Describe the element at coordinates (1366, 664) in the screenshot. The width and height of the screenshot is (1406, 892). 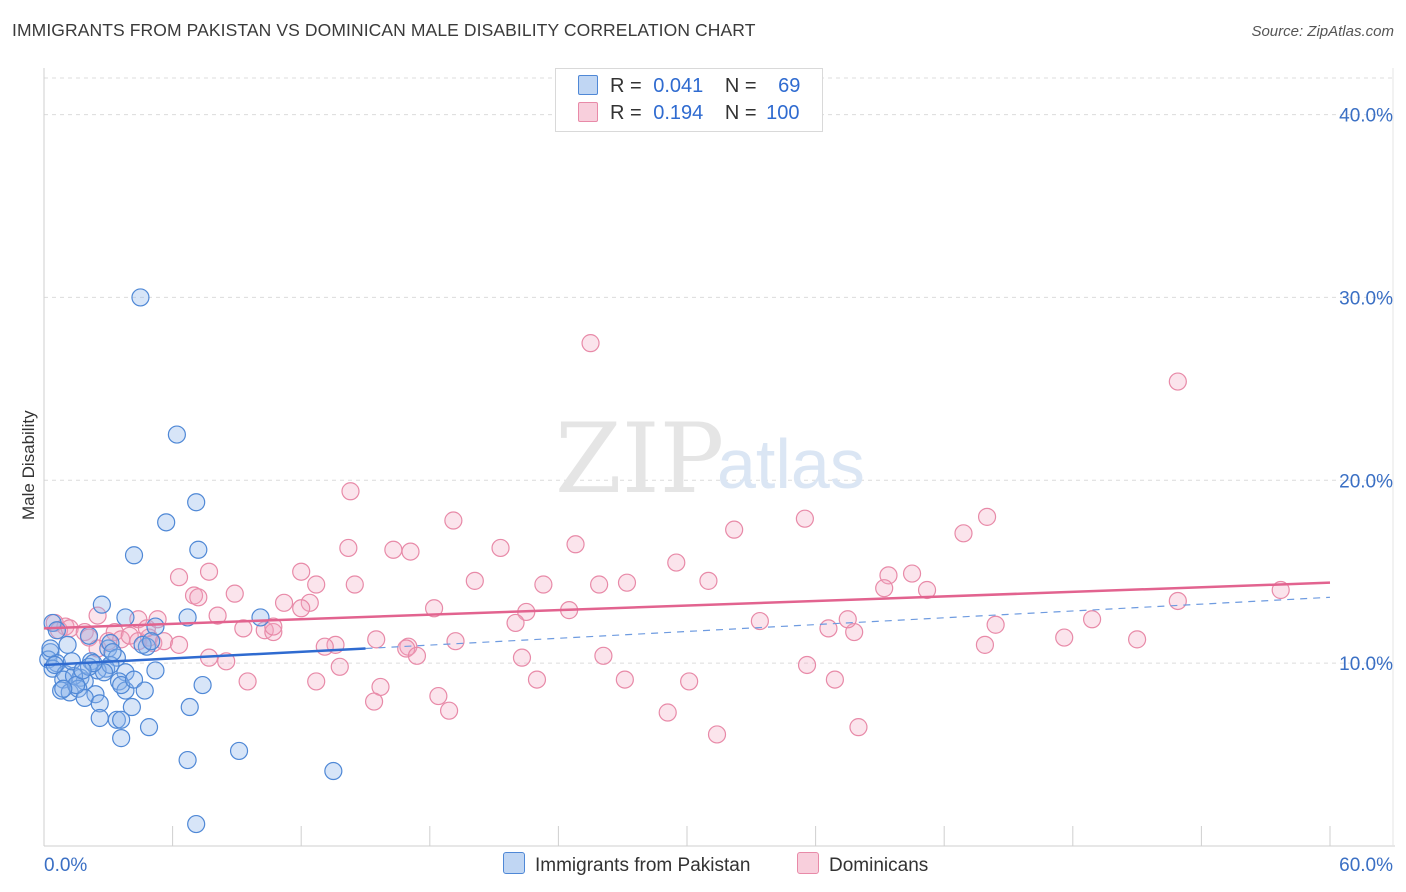
I see `y-tick-label: 10.0%` at that location.